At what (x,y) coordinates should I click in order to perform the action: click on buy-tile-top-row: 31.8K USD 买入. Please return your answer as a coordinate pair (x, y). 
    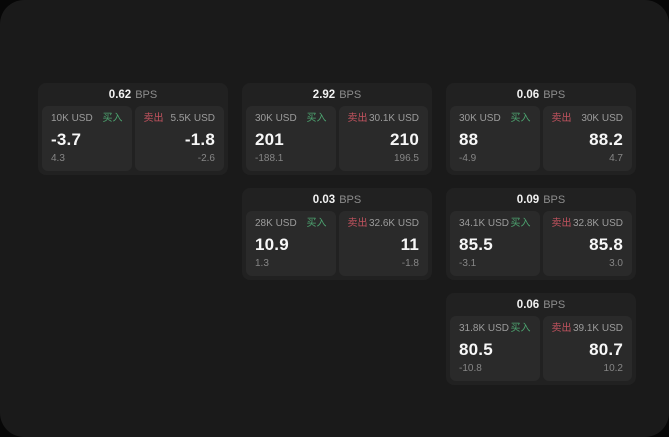
    Looking at the image, I should click on (495, 329).